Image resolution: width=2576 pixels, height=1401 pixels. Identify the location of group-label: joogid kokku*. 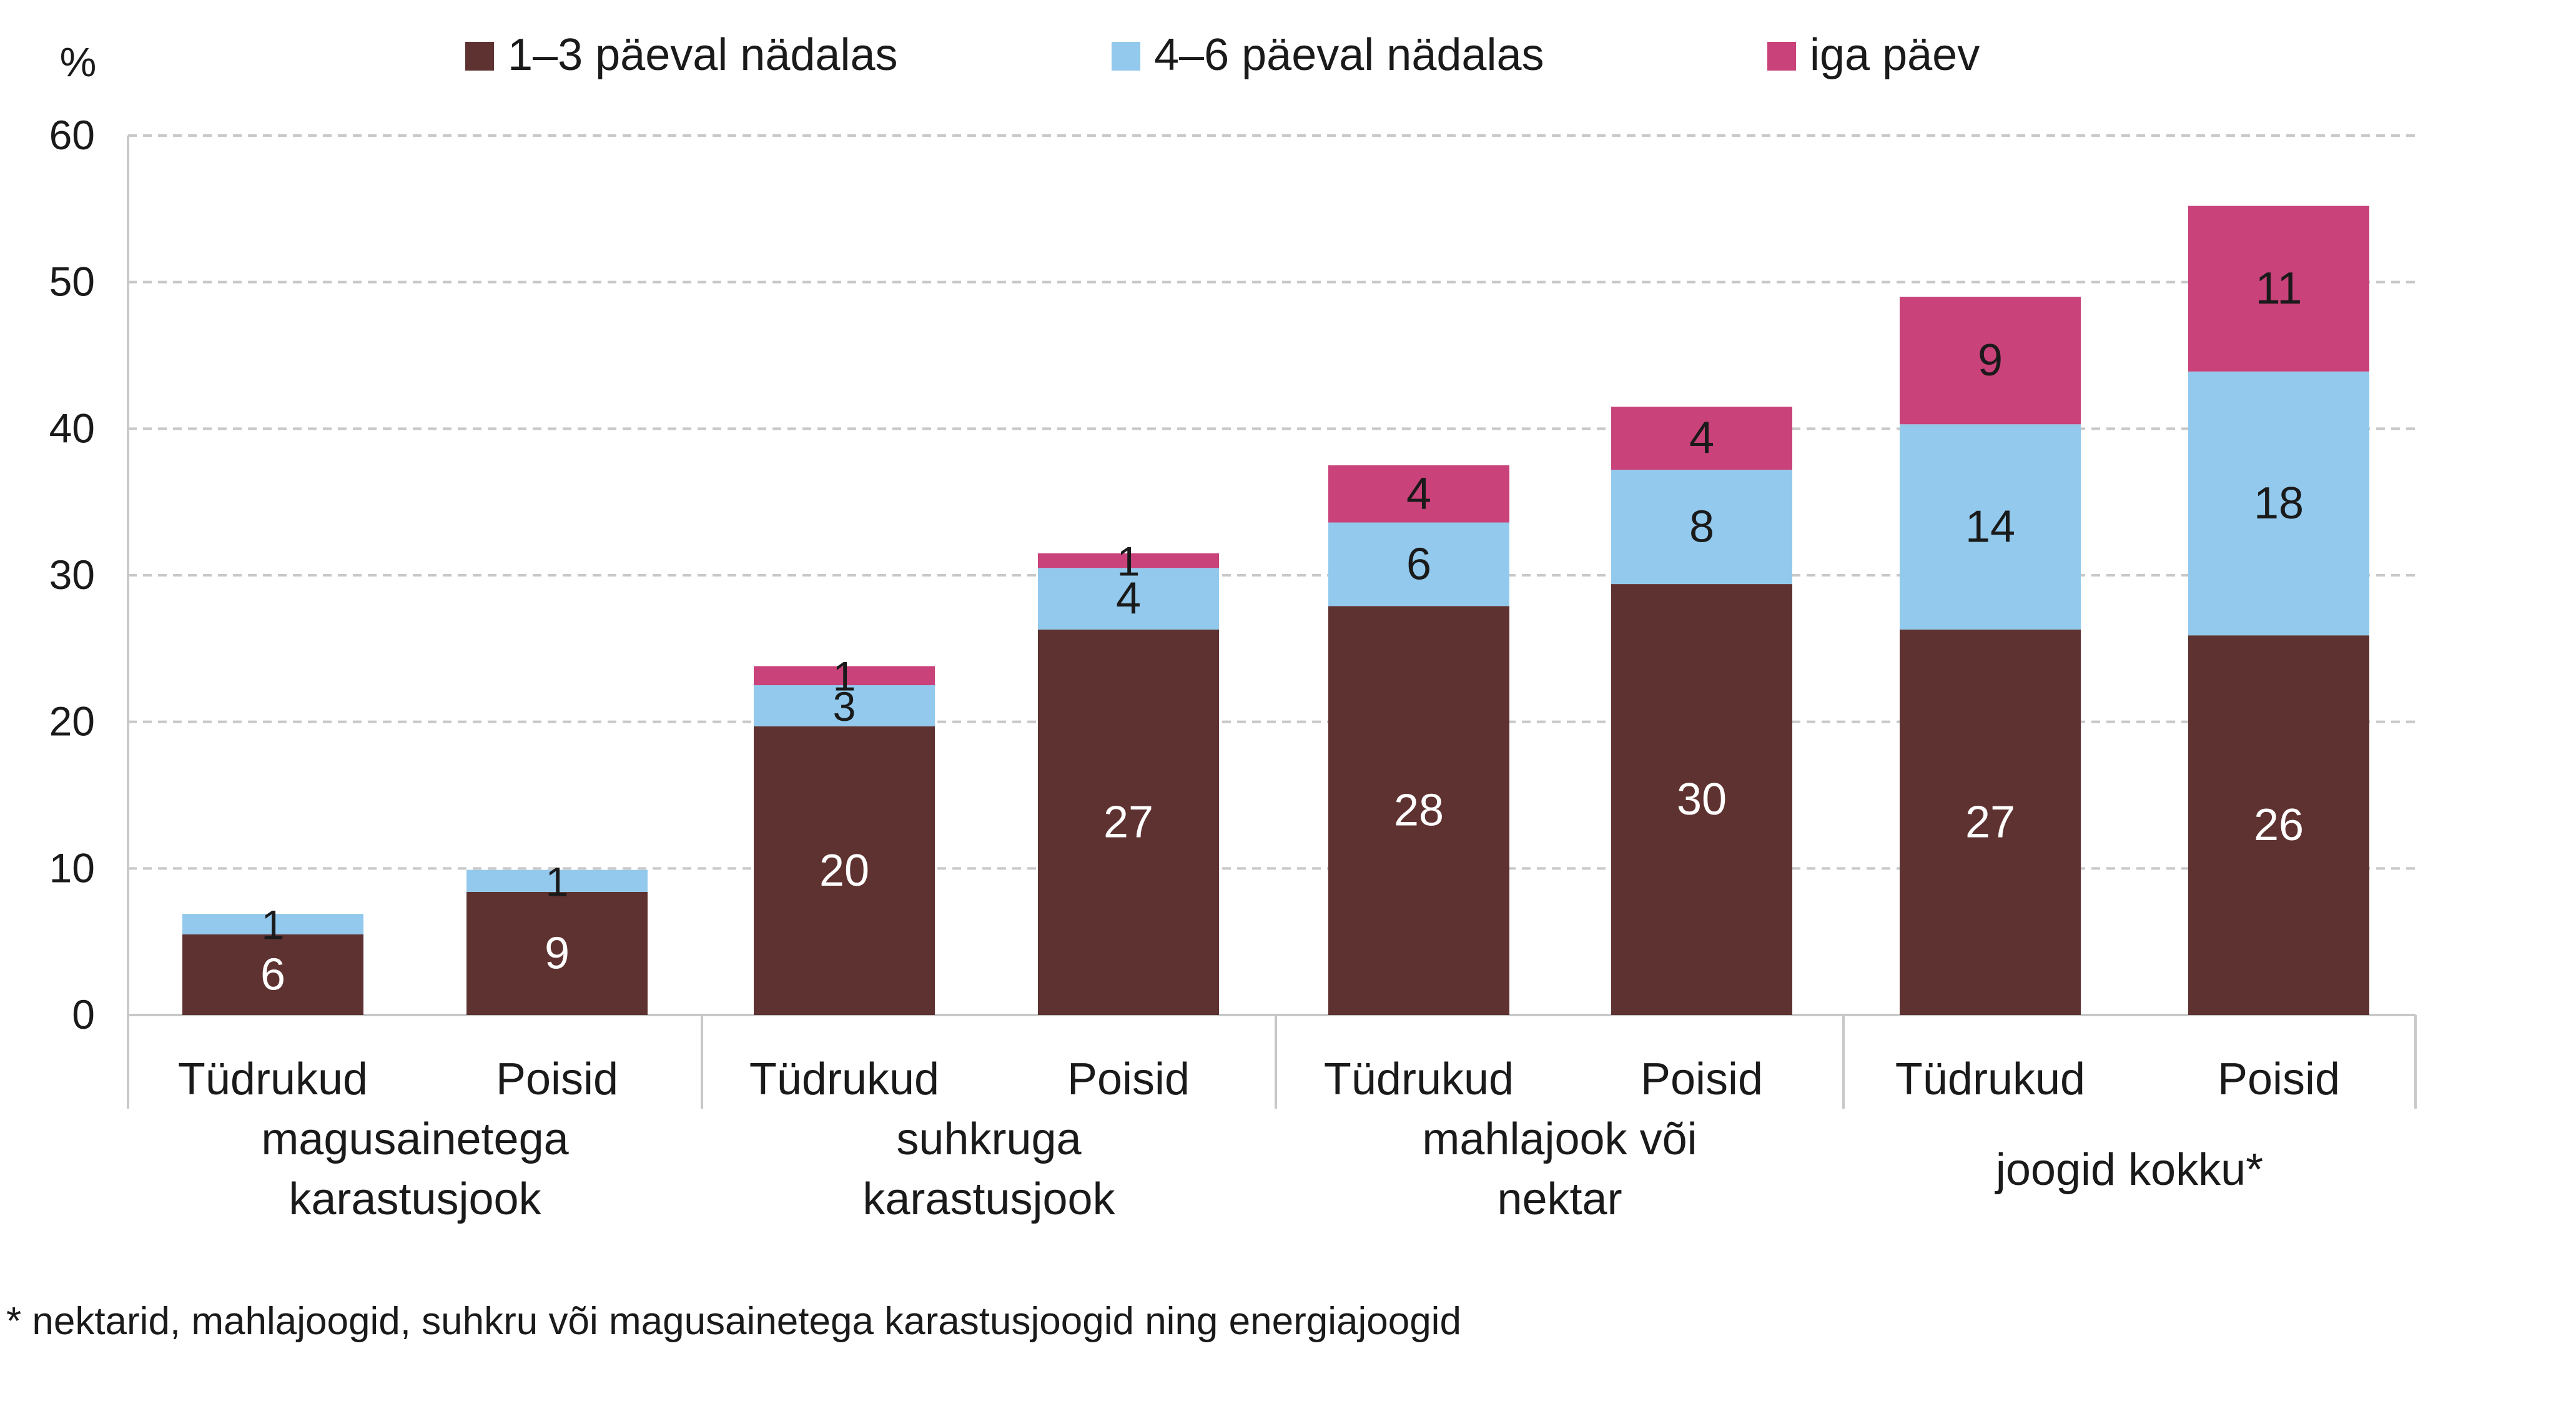
(2129, 1170).